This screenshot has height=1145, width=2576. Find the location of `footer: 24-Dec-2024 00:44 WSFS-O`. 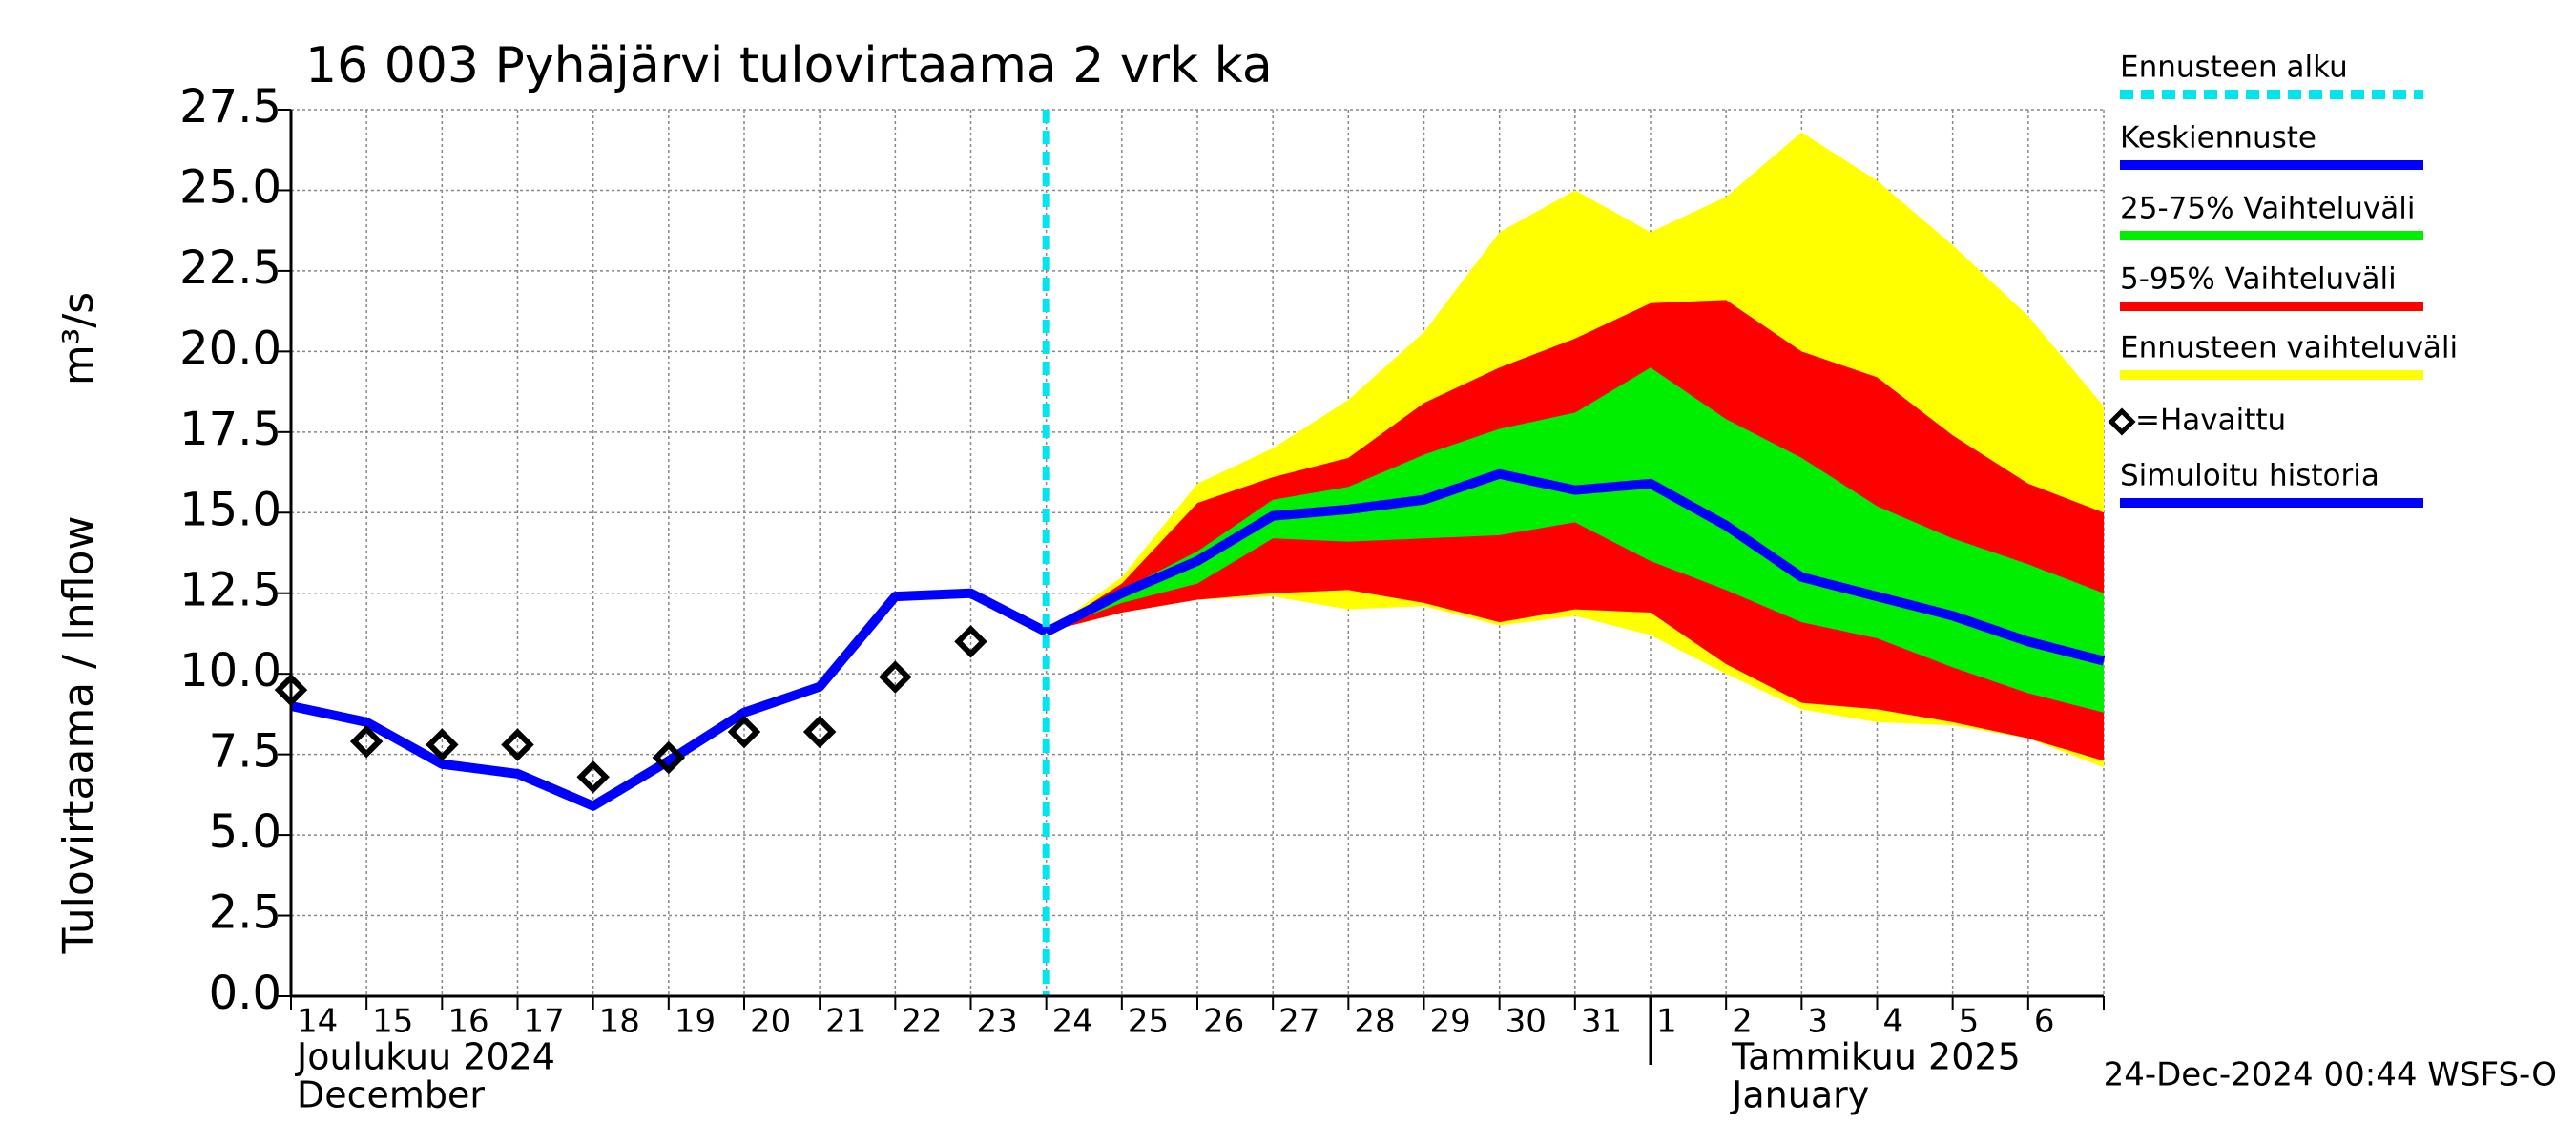

footer: 24-Dec-2024 00:44 WSFS-O is located at coordinates (2330, 1075).